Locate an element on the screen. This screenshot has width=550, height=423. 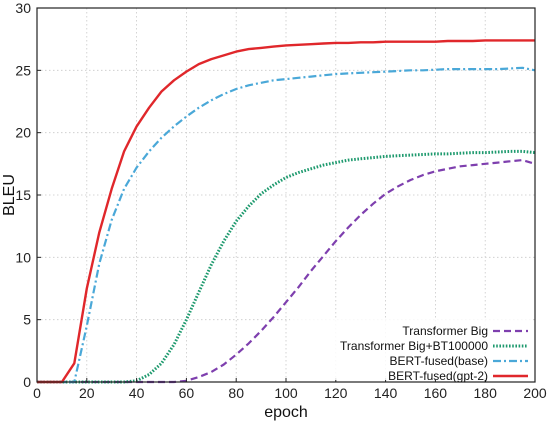
x-tick-label: 20 is located at coordinates (87, 393).